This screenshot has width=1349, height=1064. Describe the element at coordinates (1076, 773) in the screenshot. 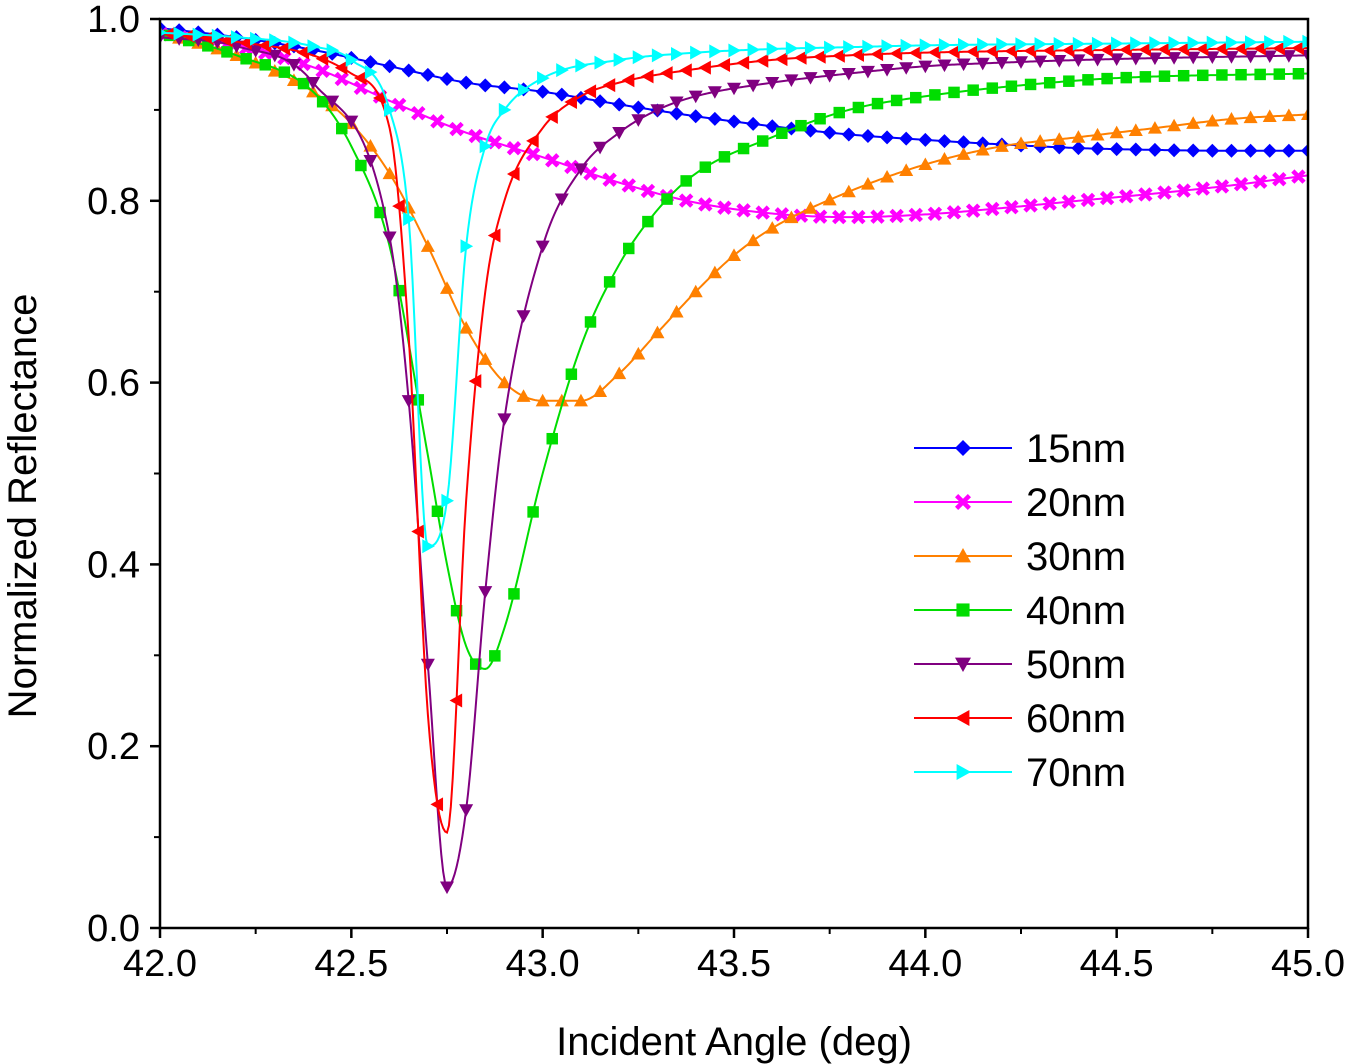

I see `legend-label: 70nm` at that location.